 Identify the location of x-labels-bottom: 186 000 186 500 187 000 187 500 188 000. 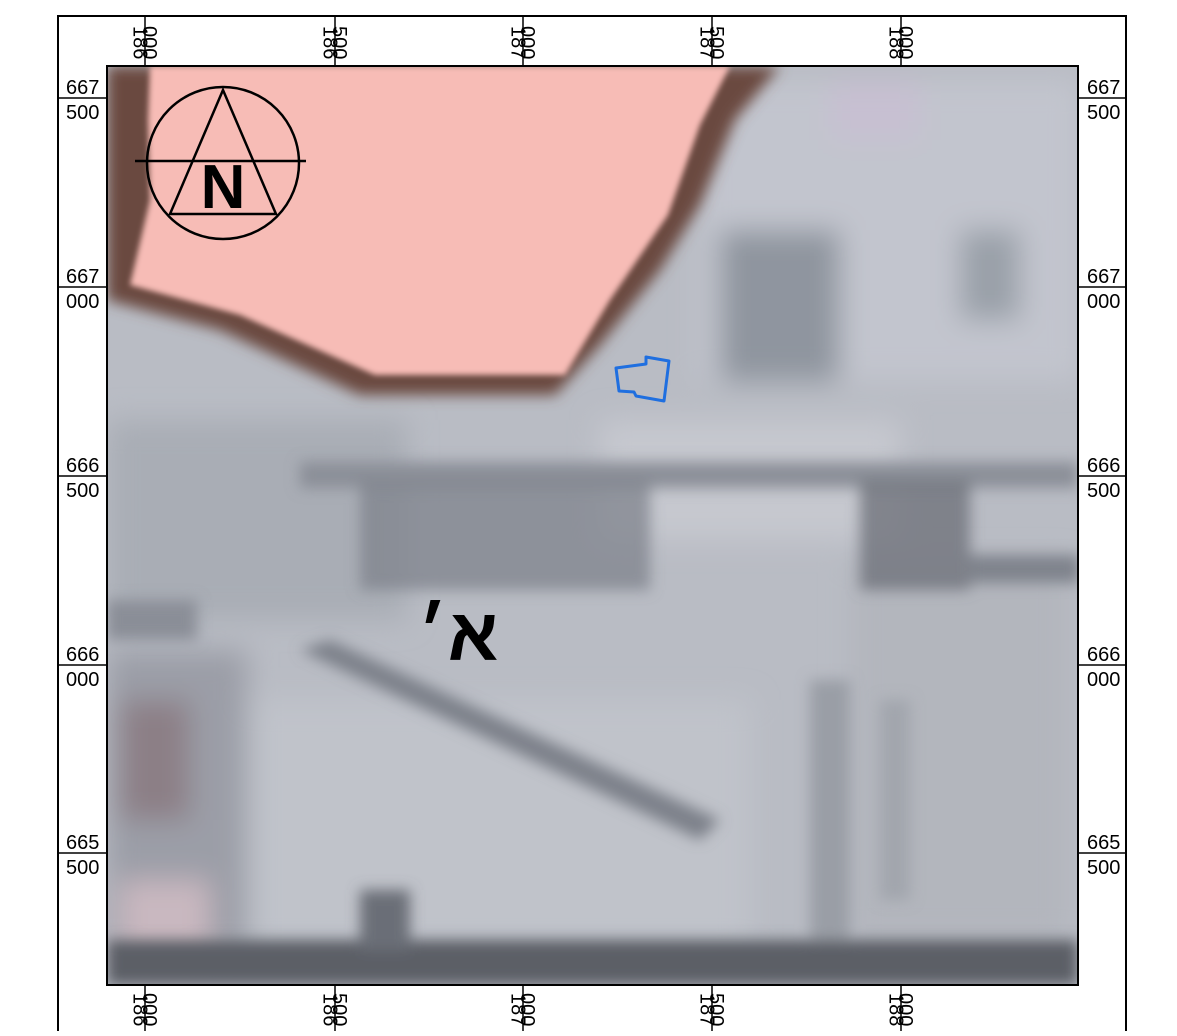
(522, 1009).